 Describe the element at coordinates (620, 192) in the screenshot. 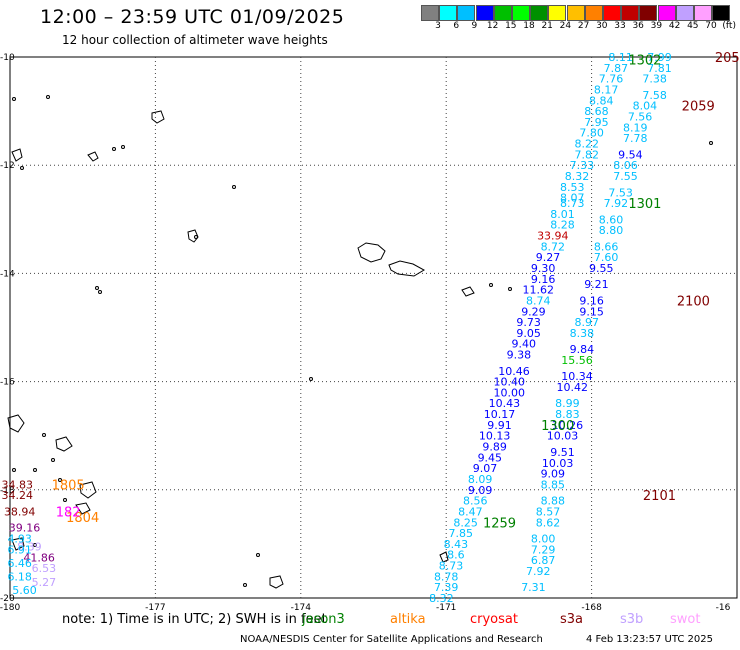

I see `wave-height-label: 7.53` at that location.